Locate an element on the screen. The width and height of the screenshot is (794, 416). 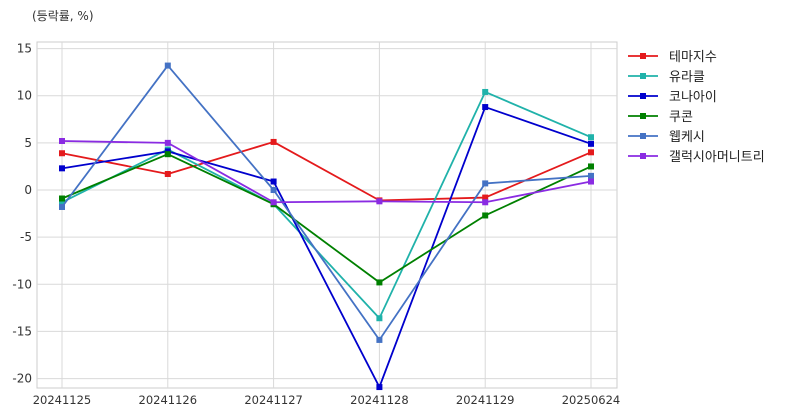
series-line is located at coordinates (326, 171).